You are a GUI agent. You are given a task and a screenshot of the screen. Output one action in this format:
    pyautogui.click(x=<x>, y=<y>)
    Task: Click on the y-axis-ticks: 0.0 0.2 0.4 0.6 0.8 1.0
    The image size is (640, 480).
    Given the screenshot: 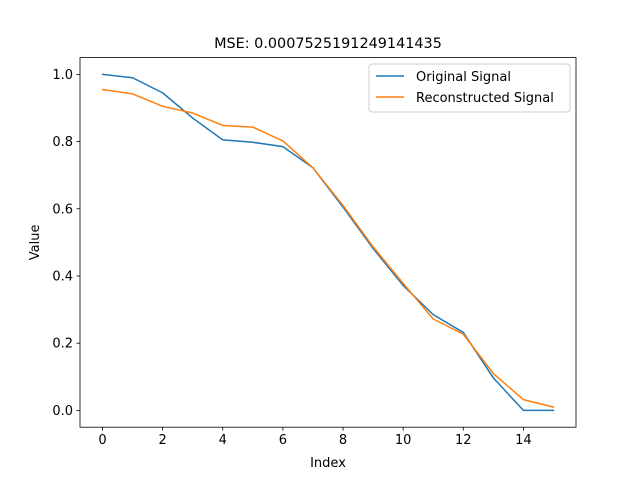 What is the action you would take?
    pyautogui.click(x=66, y=243)
    